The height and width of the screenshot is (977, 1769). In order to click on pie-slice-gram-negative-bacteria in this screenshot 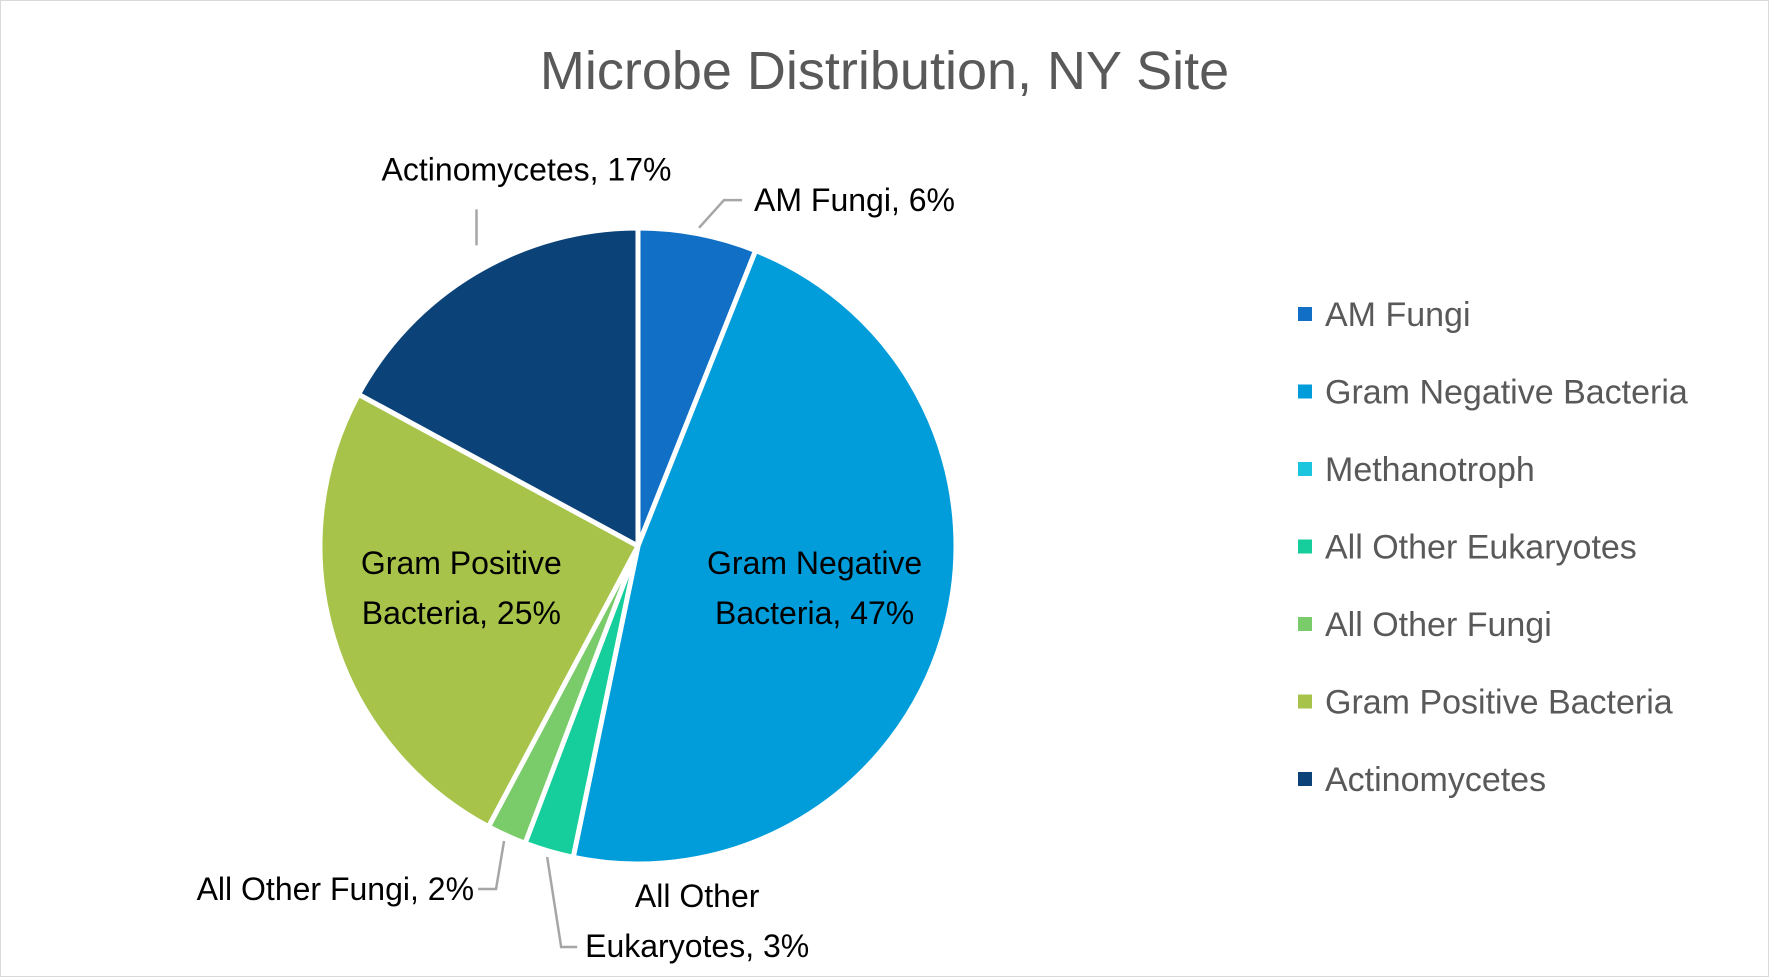, I will do `click(764, 557)`.